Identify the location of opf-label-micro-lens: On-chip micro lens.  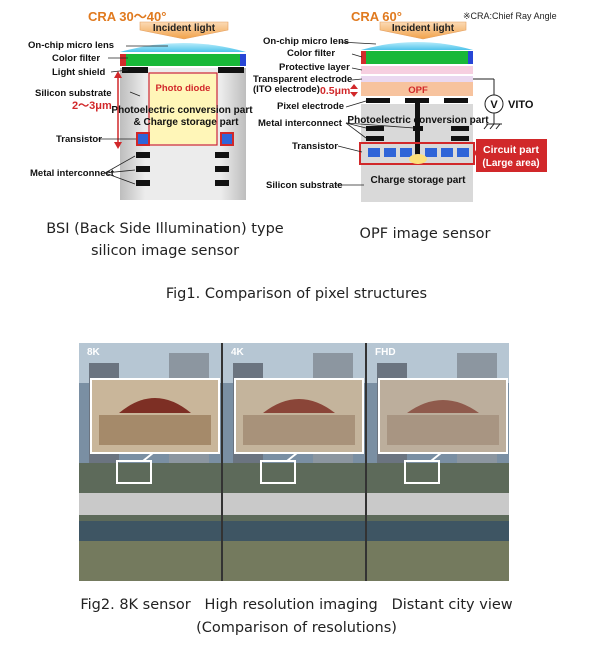
(306, 41).